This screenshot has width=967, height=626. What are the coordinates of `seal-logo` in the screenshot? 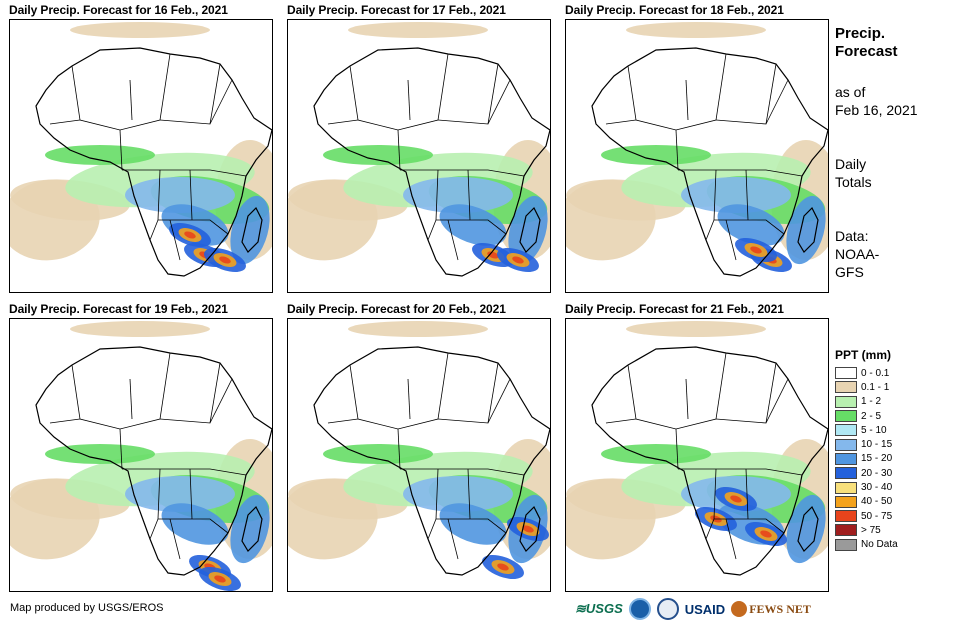 It's located at (667, 609).